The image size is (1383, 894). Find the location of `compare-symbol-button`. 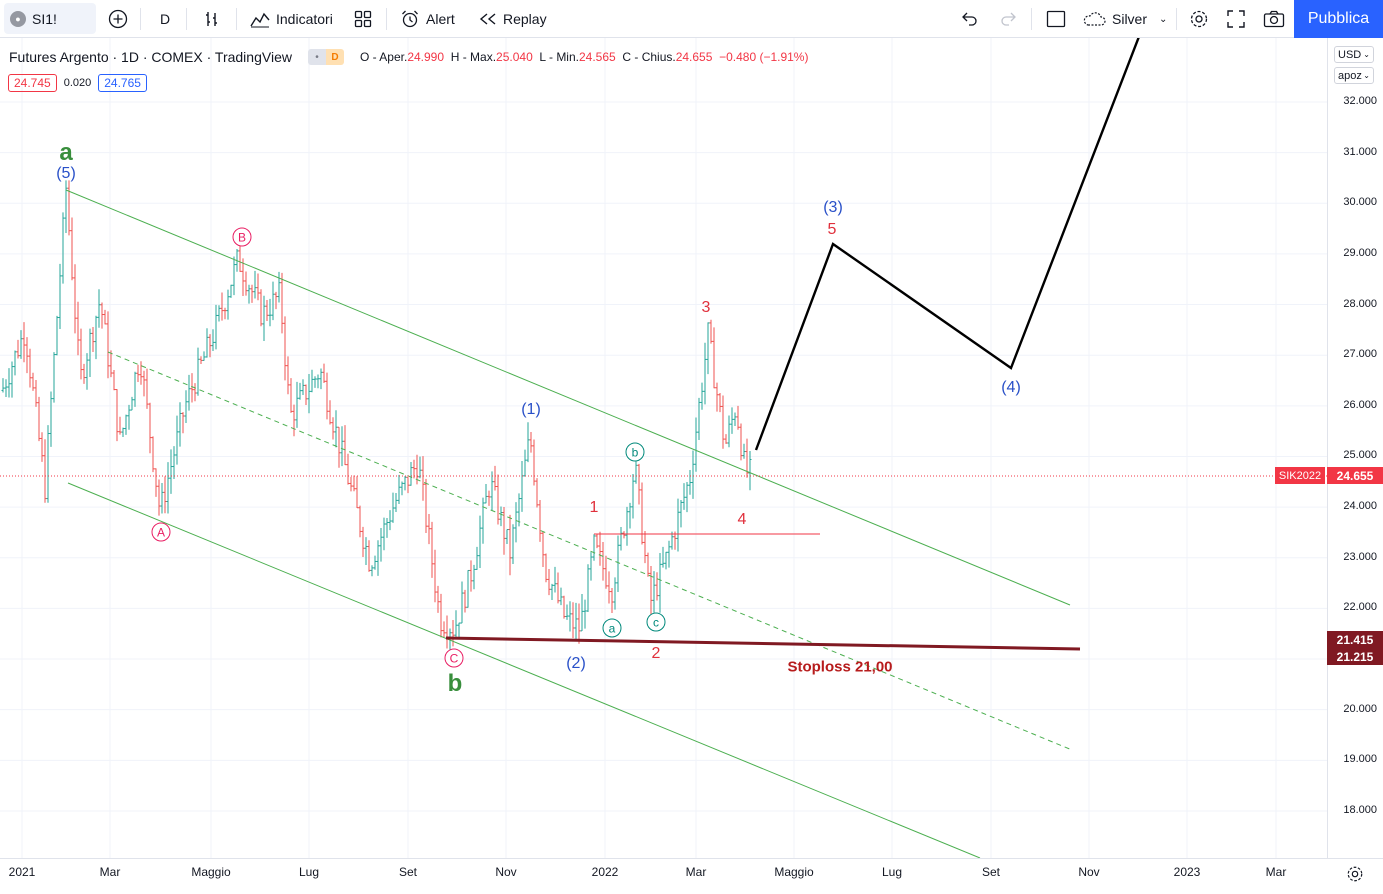

compare-symbol-button is located at coordinates (118, 19).